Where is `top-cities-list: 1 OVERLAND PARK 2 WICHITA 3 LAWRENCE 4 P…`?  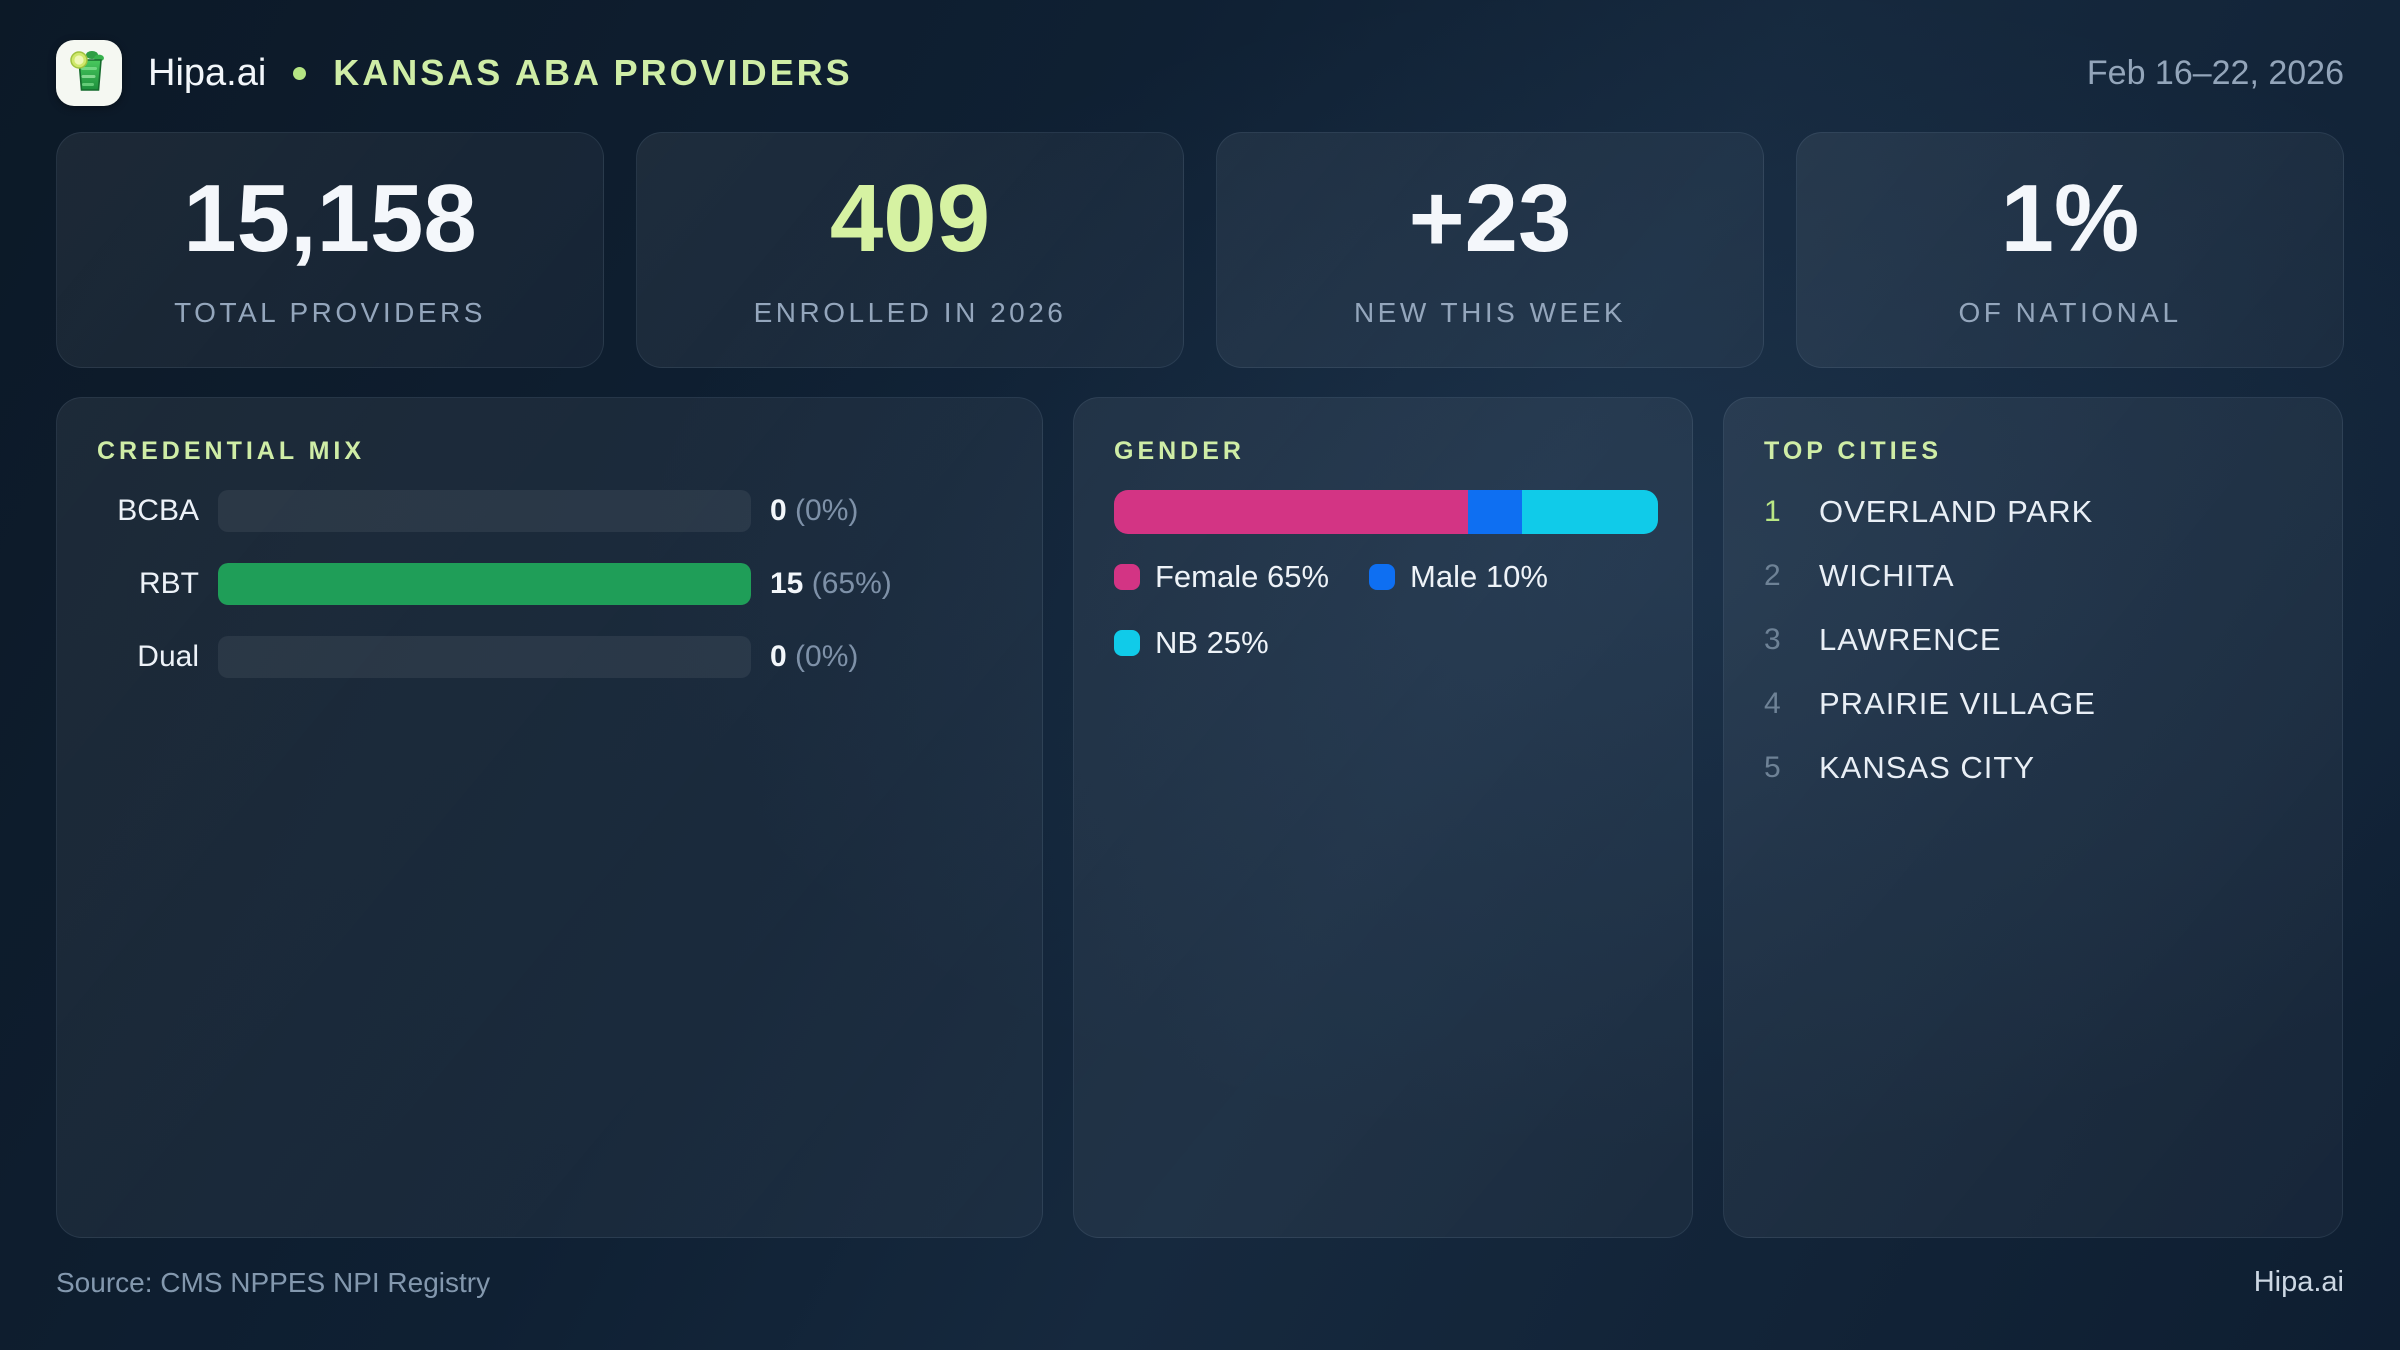 top-cities-list: 1 OVERLAND PARK 2 WICHITA 3 LAWRENCE 4 P… is located at coordinates (2033, 640).